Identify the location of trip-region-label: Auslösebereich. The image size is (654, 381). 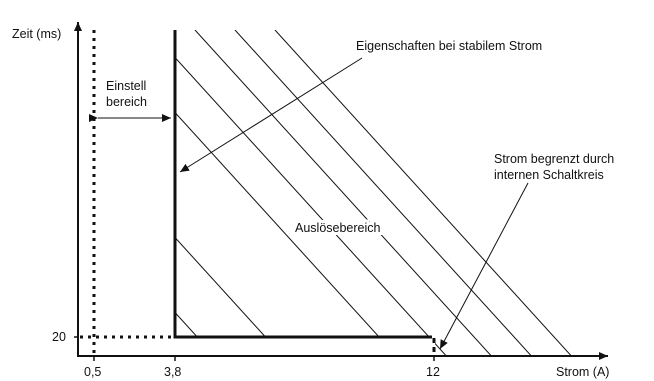
(338, 228).